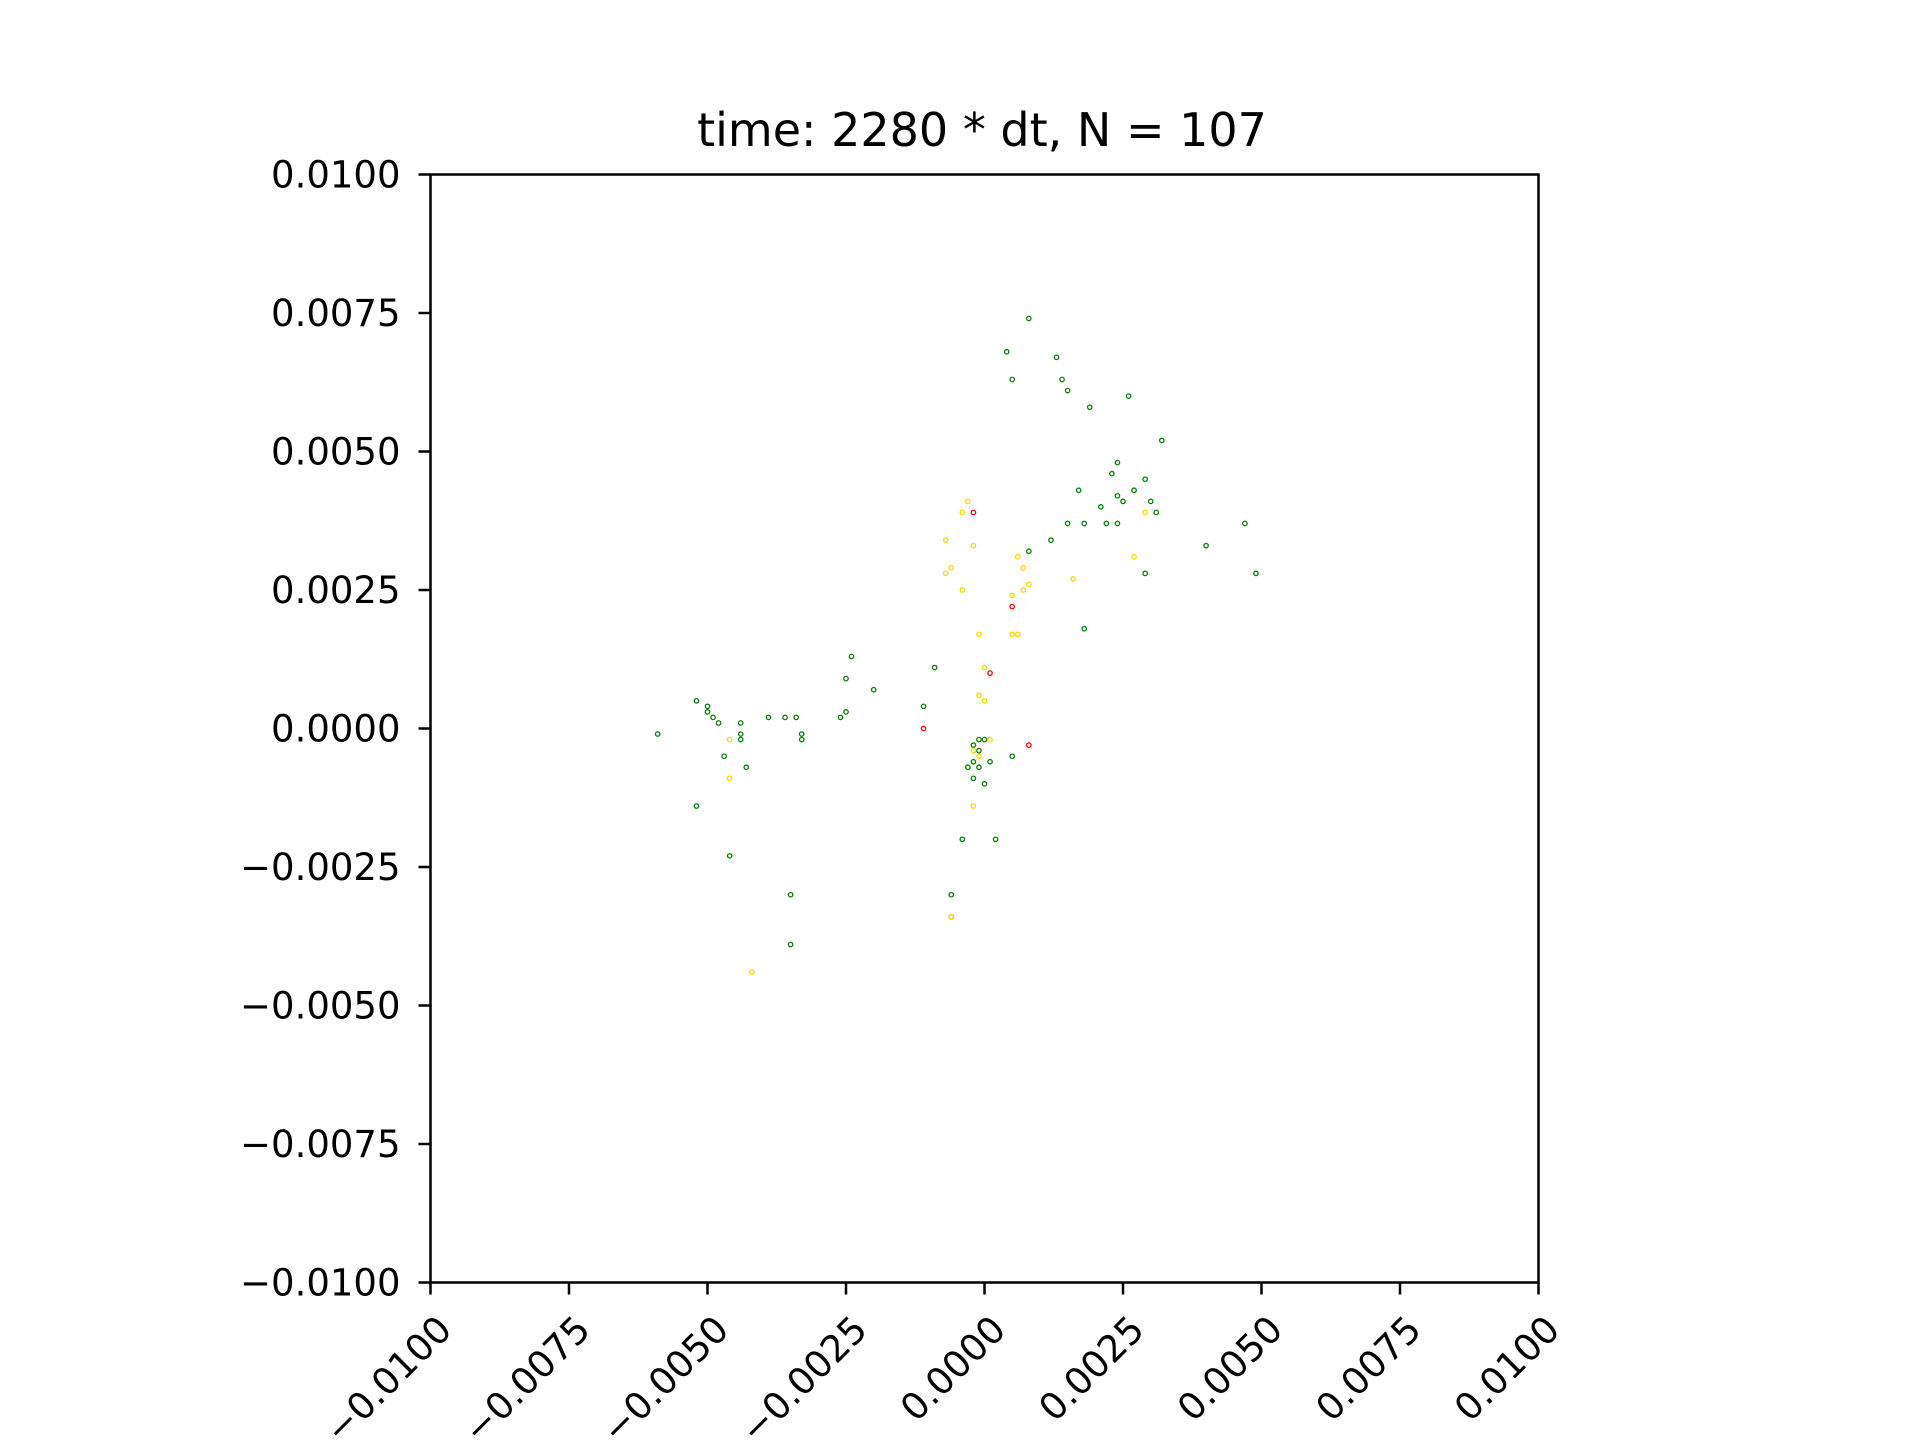 The image size is (1920, 1440). I want to click on scatter-points, so click(956, 645).